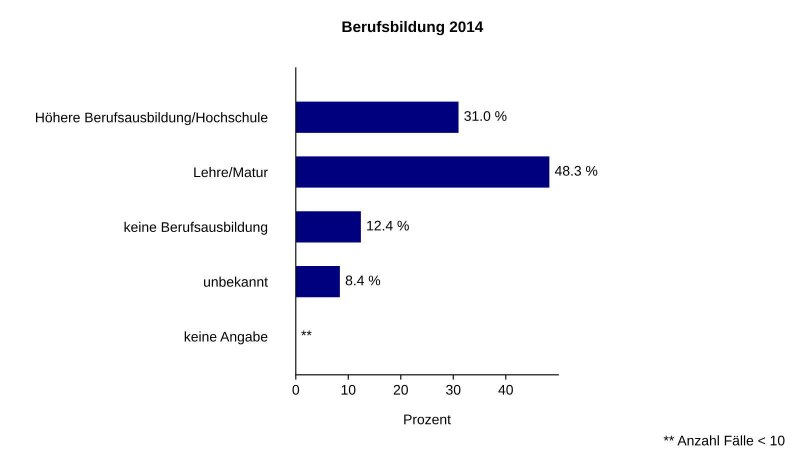  Describe the element at coordinates (226, 337) in the screenshot. I see `y-tick-label: keine Angabe` at that location.